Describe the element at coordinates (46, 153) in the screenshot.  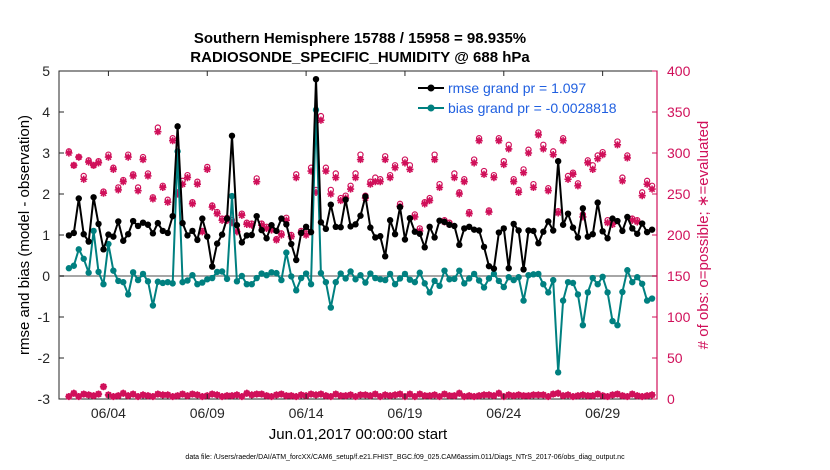
I see `y-tick-label: 3` at that location.